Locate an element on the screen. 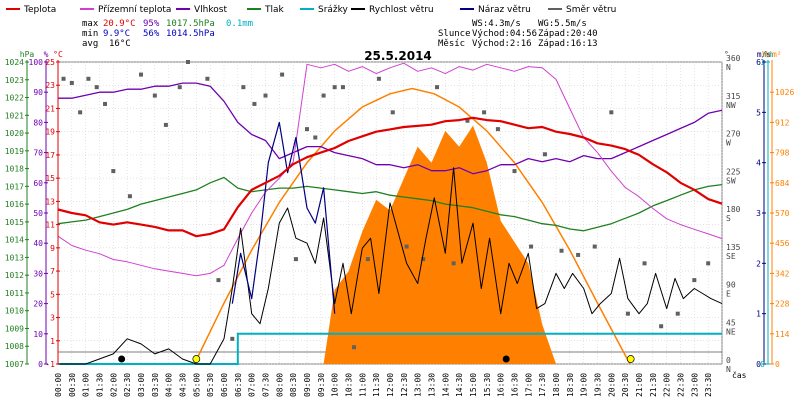 The height and width of the screenshot is (400, 800). direction-degree-label: 270 is located at coordinates (733, 134).